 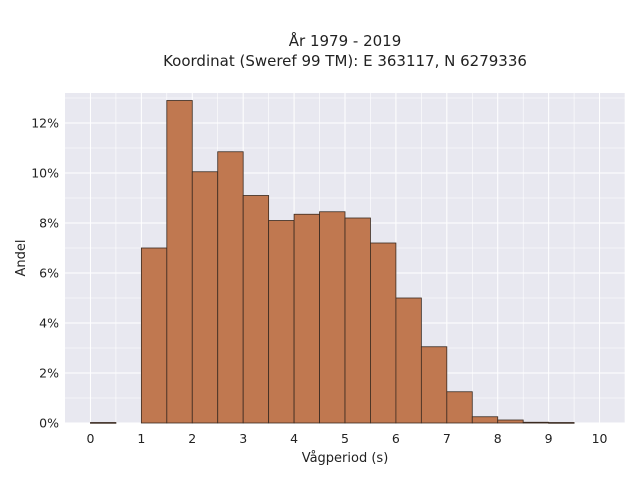 I want to click on x-axis-ticks: 0 1 2 3 4 5 6 7 8 9 10, so click(x=346, y=438).